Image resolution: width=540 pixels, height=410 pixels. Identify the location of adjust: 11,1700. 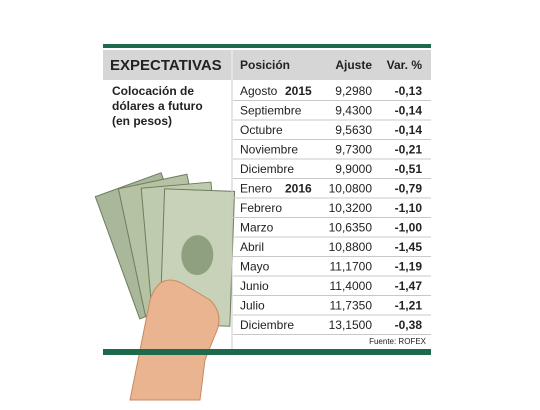
(351, 266).